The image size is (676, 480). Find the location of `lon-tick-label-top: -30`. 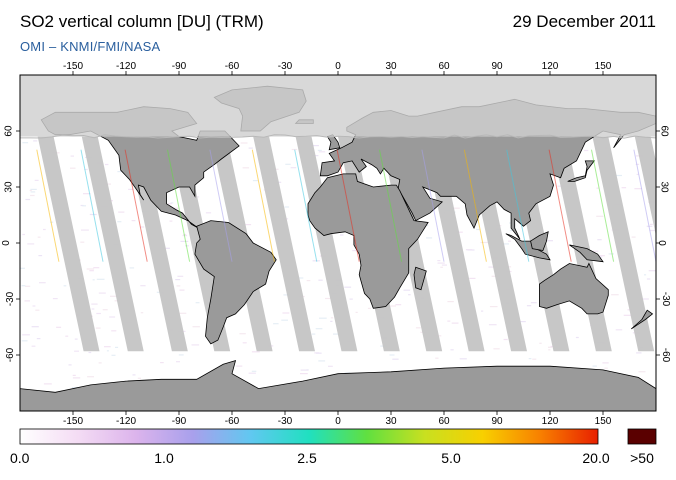

lon-tick-label-top: -30 is located at coordinates (285, 66).